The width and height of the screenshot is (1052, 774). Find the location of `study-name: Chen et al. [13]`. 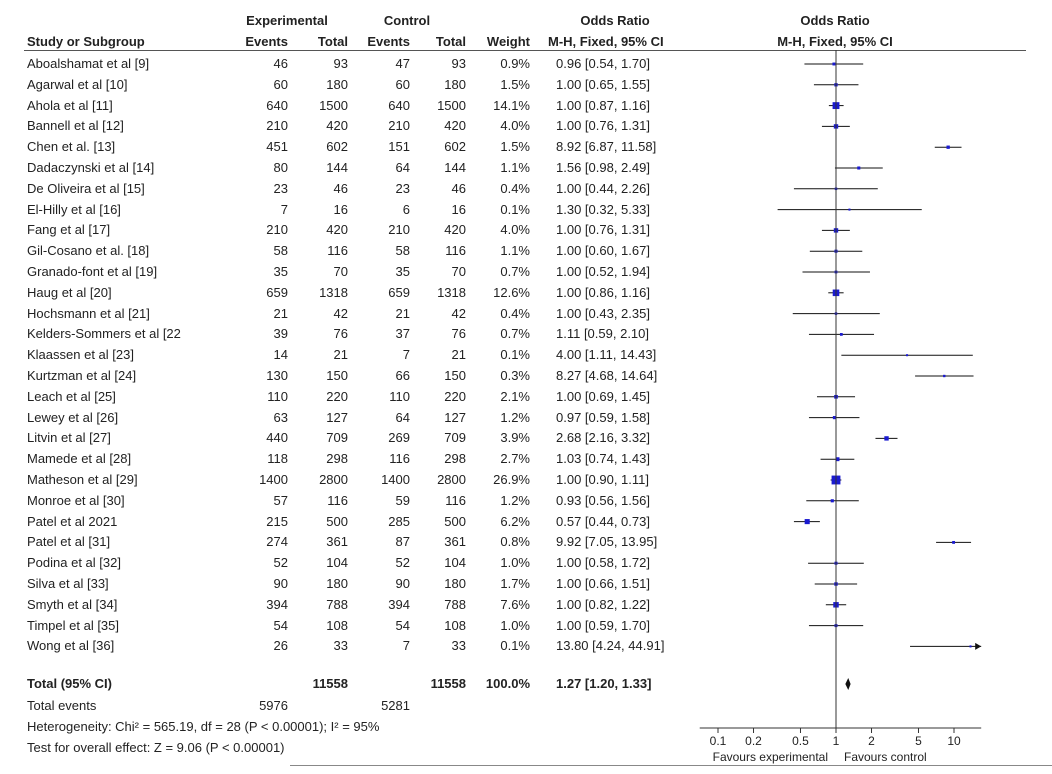

study-name: Chen et al. [13] is located at coordinates (71, 147).